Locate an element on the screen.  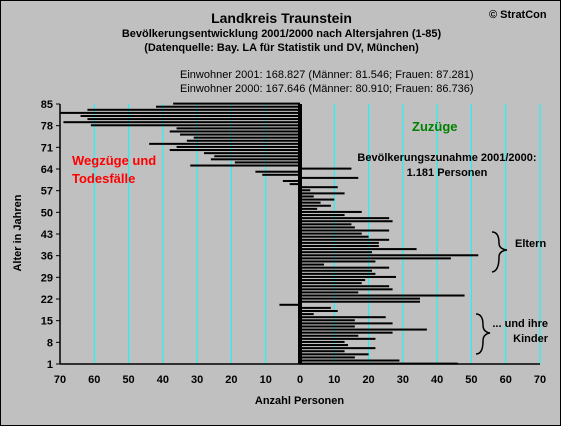
y-tick-label: 57 is located at coordinates (47, 192).